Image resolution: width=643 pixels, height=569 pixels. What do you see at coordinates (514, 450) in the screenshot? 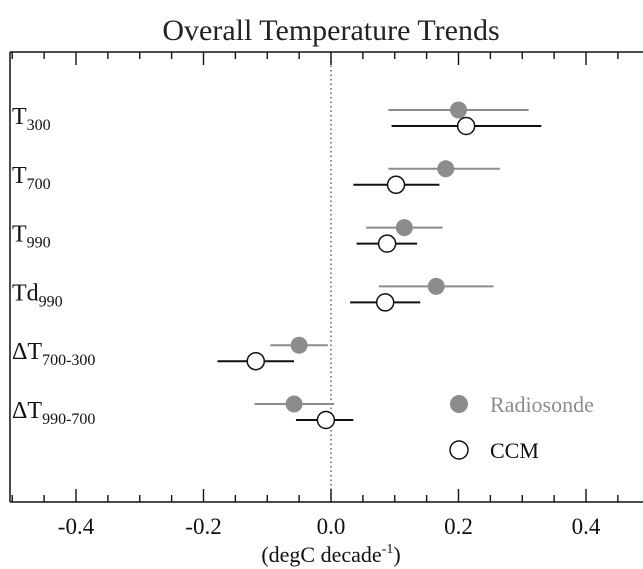
I see `ccm-legend-label: CCM` at bounding box center [514, 450].